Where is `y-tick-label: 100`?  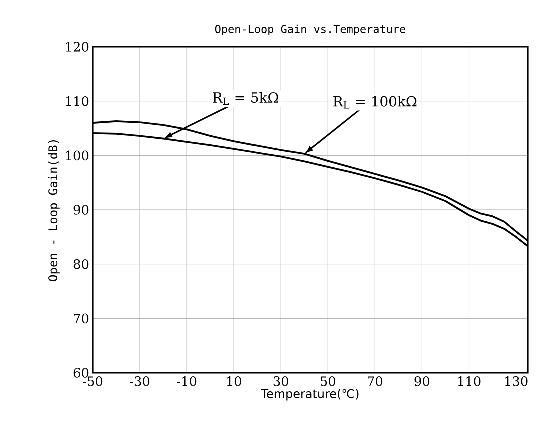 y-tick-label: 100 is located at coordinates (77, 155).